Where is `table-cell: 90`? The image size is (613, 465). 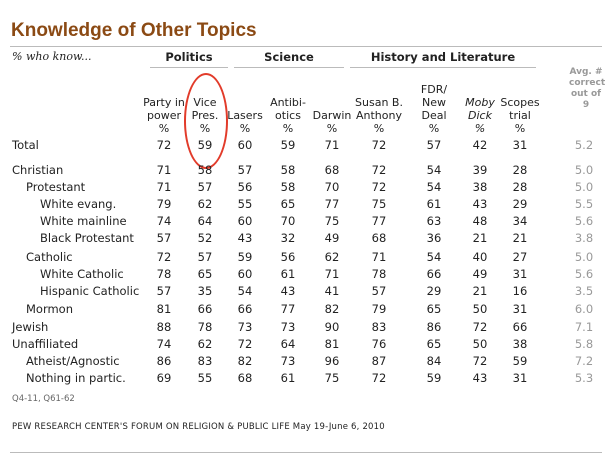
table-cell: 90 is located at coordinates (332, 327).